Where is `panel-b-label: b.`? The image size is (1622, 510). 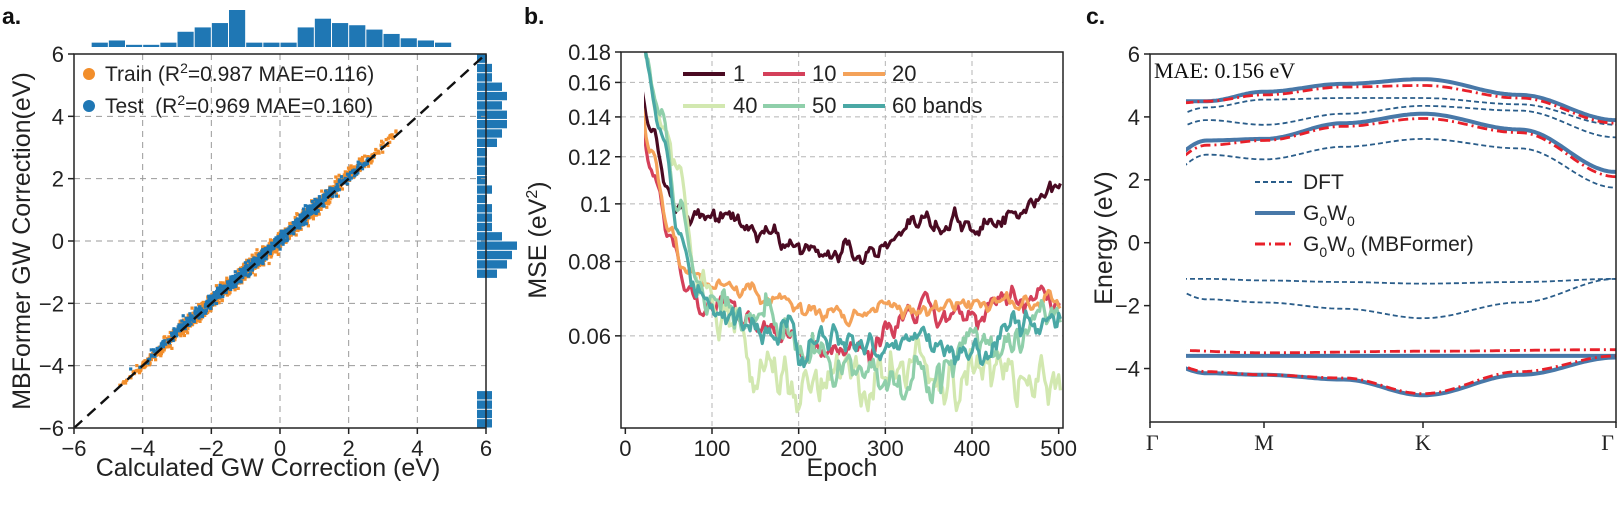 panel-b-label: b. is located at coordinates (534, 16).